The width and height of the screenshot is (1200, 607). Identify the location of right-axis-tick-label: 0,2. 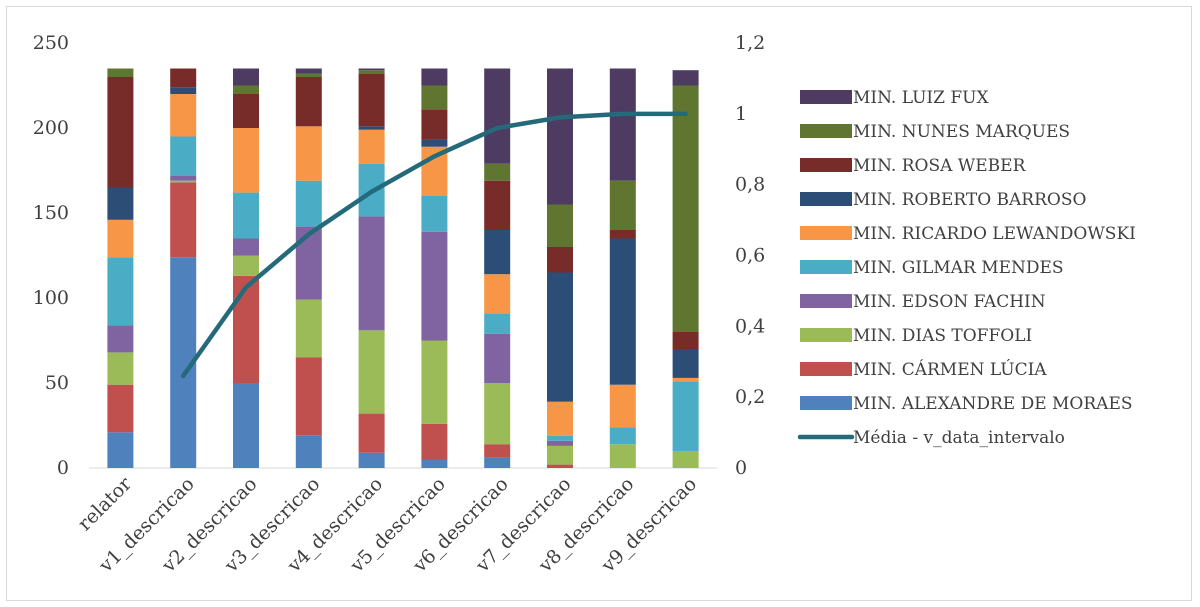
(750, 397).